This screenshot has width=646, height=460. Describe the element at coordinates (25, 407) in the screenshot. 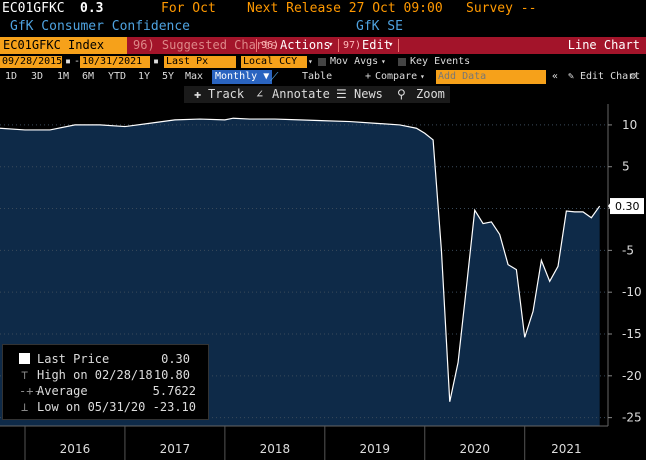

I see `low-marker-icon: ⊥` at that location.